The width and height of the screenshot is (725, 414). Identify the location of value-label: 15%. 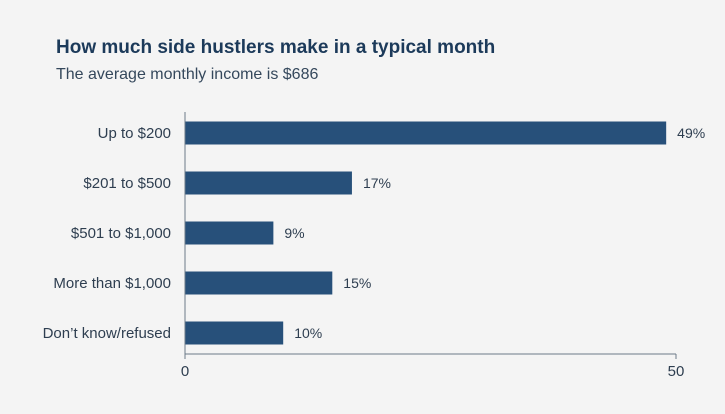
(357, 283).